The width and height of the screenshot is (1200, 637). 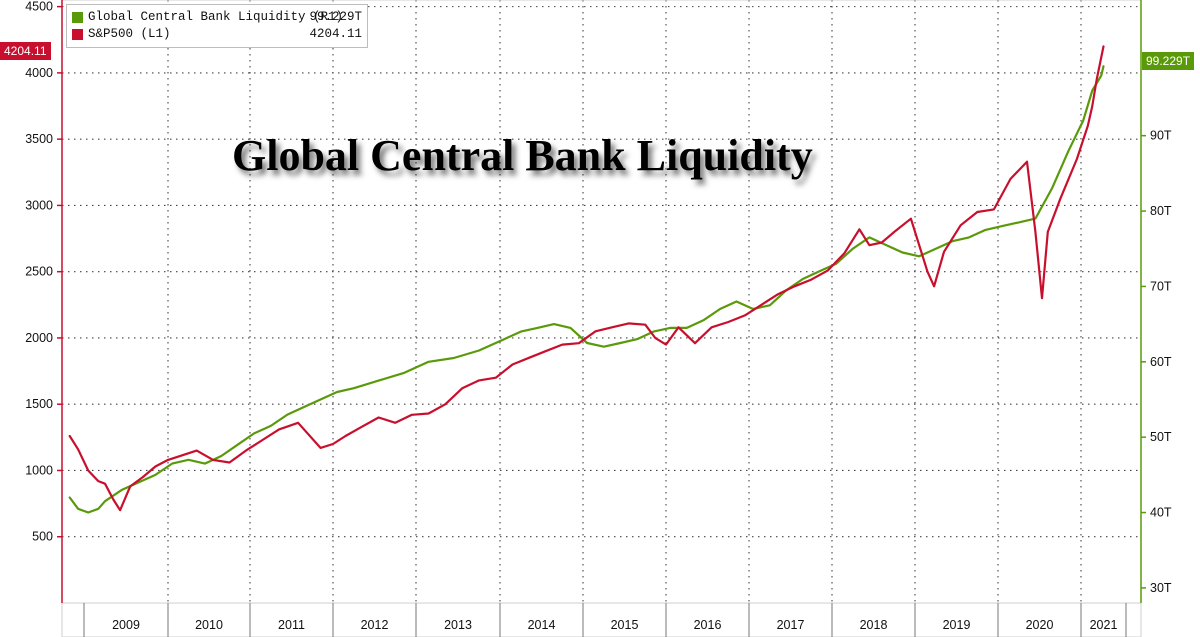 I want to click on x-tick-label: 2021, so click(x=1104, y=625).